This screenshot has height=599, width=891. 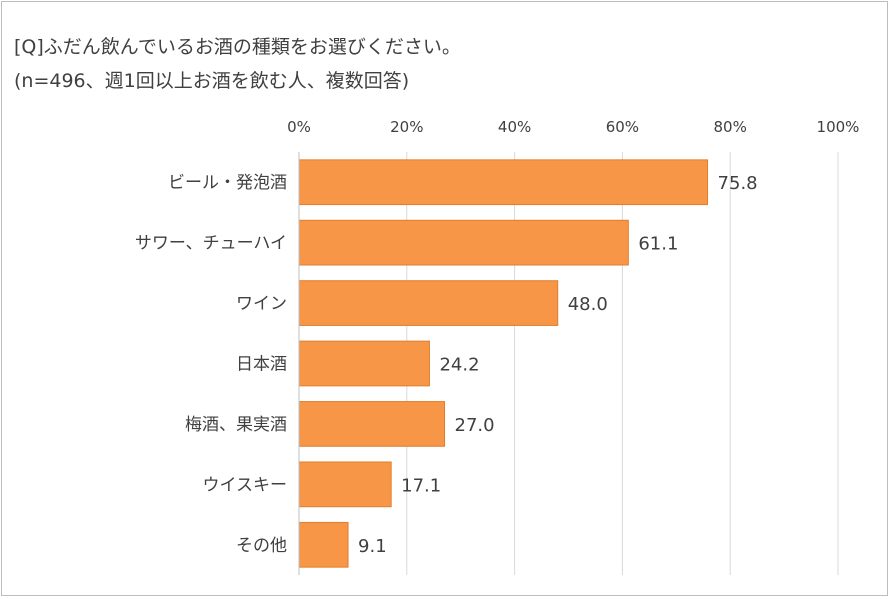 What do you see at coordinates (211, 244) in the screenshot?
I see `category-label: サワー、チューハイ` at bounding box center [211, 244].